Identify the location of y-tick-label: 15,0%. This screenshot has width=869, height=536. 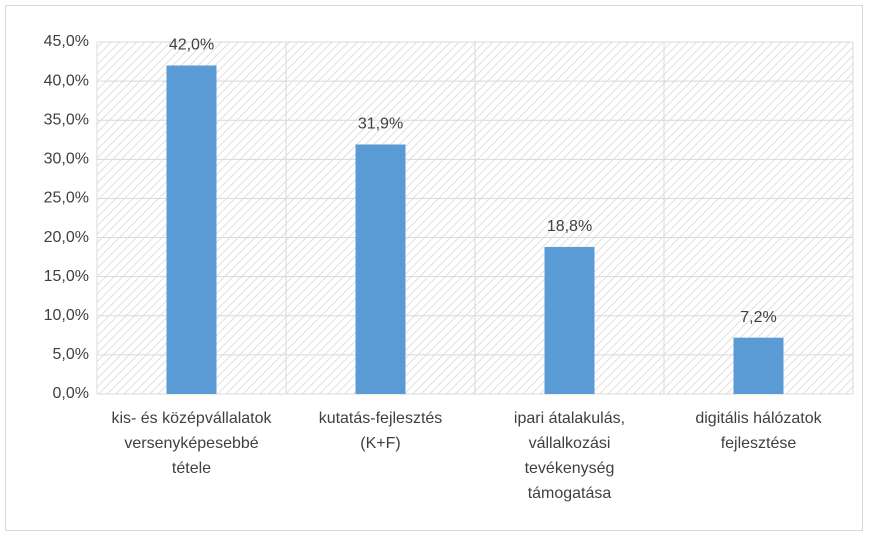
(66, 276).